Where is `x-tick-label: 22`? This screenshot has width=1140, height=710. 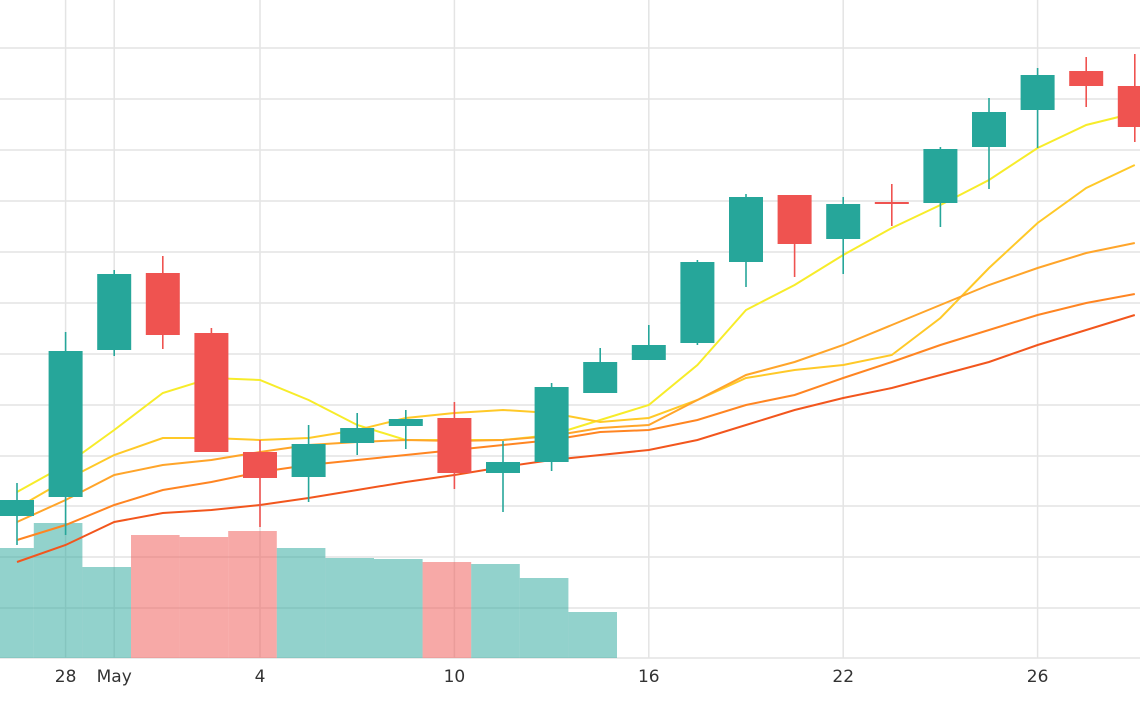
x-tick-label: 22 is located at coordinates (843, 677).